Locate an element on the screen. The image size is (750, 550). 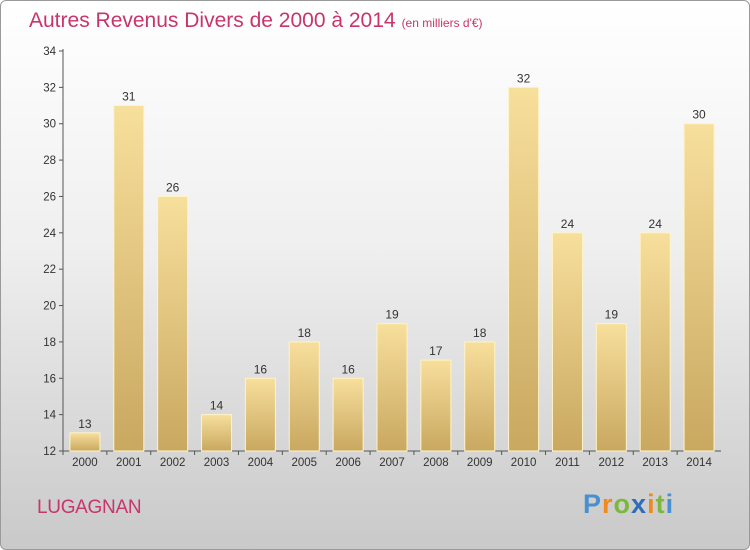
value-label-2008: 17 is located at coordinates (436, 351).